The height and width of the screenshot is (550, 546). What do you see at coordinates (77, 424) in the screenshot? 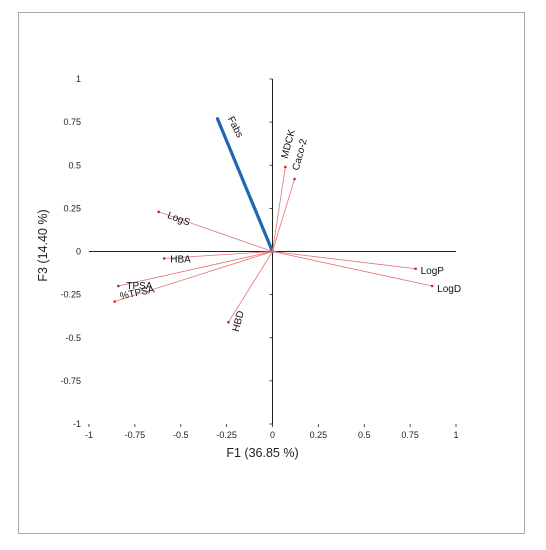
I see `y-tick-label: -1` at bounding box center [77, 424].